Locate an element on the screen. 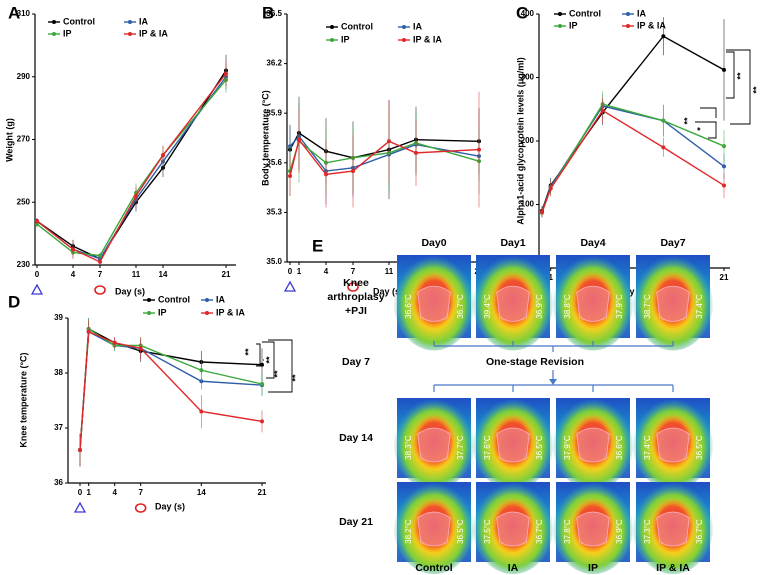 This screenshot has width=760, height=575. panel-label: A is located at coordinates (14, 12).